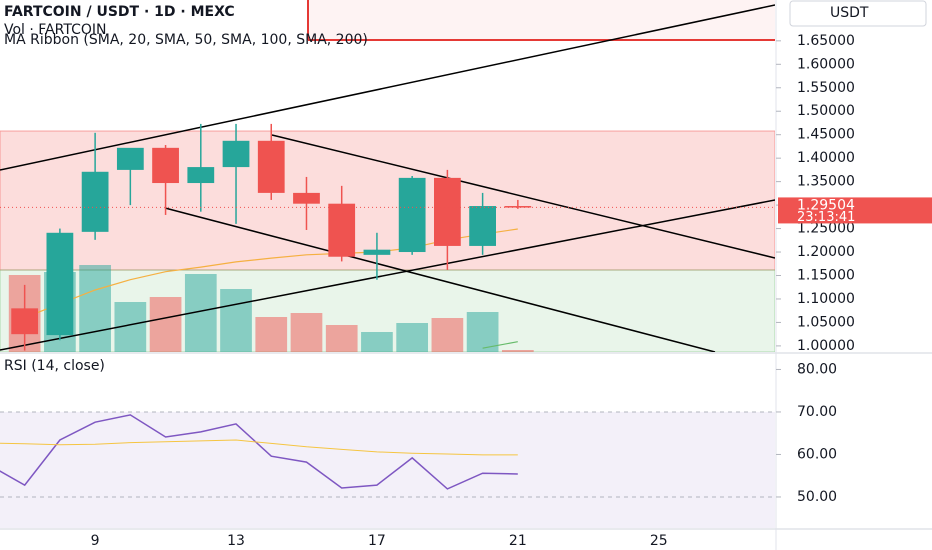 The image size is (932, 550). I want to click on y-tick-label: 1.50000, so click(826, 111).